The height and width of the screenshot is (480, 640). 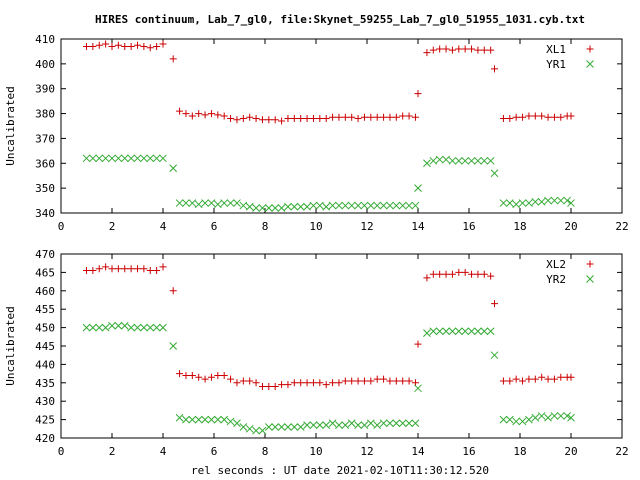 I want to click on x-tick-label: 14, so click(x=418, y=451).